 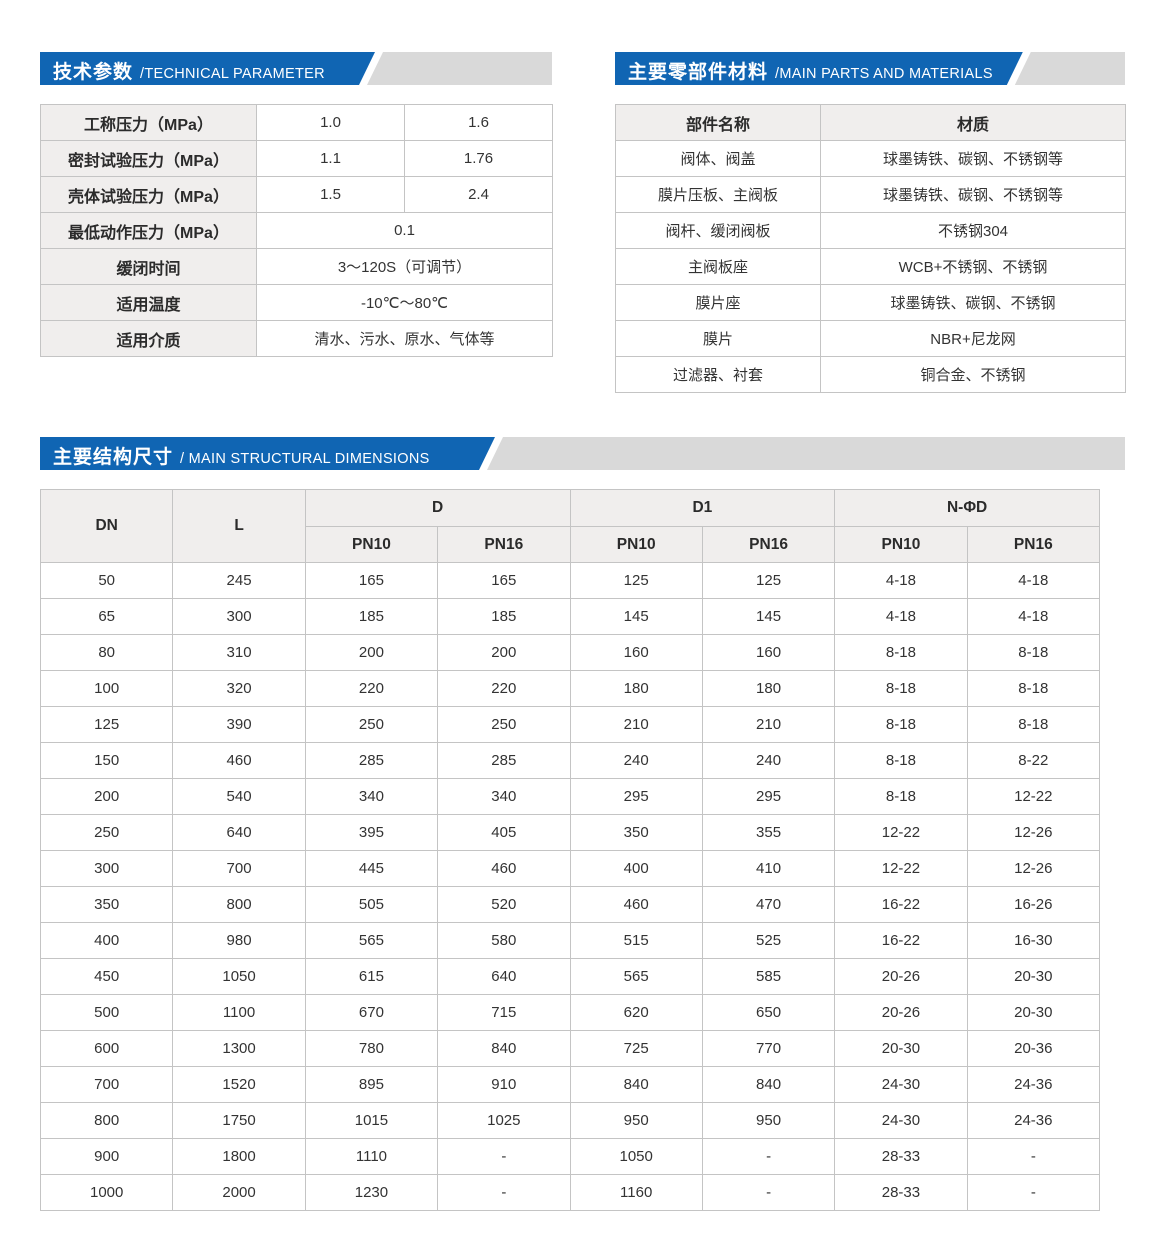 What do you see at coordinates (636, 796) in the screenshot?
I see `dimension-cell: 295` at bounding box center [636, 796].